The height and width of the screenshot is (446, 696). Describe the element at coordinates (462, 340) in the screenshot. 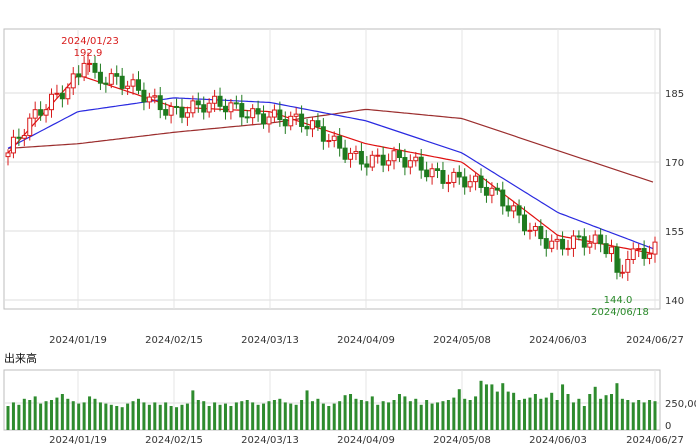

I see `price-x-tick-label: 2024/05/08` at that location.